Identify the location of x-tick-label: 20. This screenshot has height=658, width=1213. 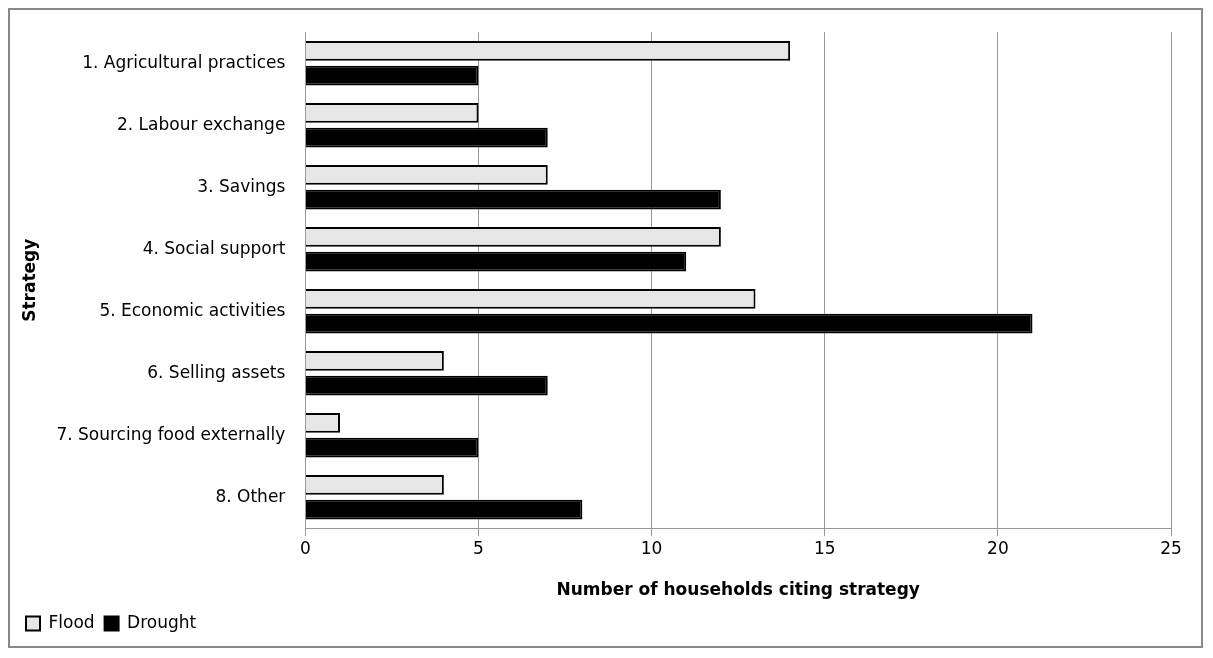
(998, 547).